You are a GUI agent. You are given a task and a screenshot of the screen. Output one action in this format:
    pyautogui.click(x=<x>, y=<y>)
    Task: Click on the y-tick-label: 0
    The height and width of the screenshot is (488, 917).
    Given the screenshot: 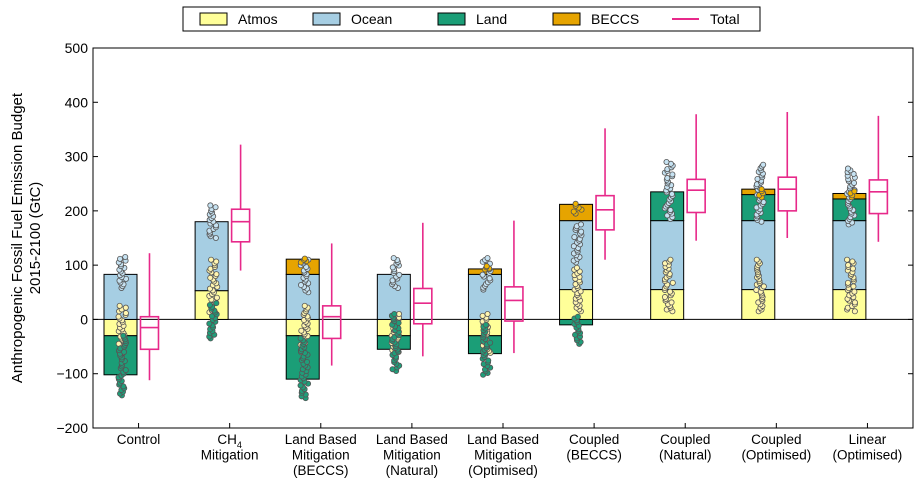 What is the action you would take?
    pyautogui.click(x=84, y=319)
    